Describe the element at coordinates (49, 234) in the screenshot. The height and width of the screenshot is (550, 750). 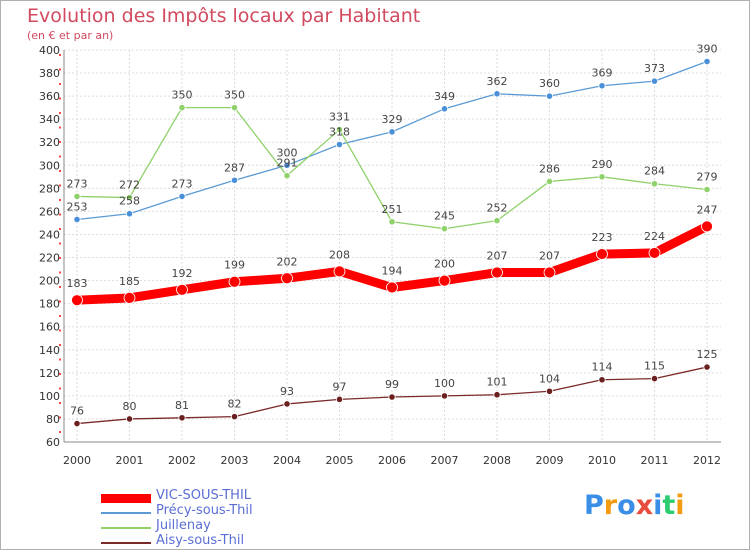
I see `y-tick-label: 240` at that location.